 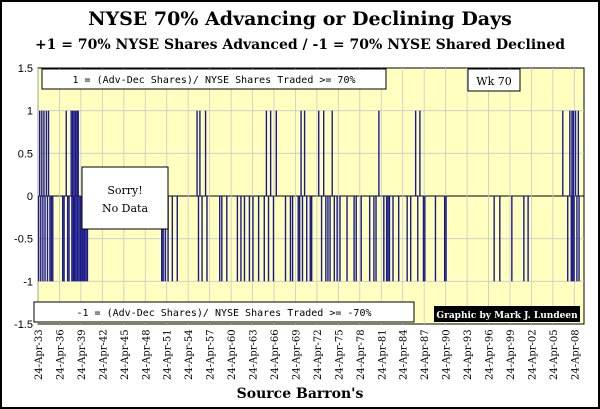 I want to click on x-tick-label: 24-Apr-02, so click(x=532, y=354).